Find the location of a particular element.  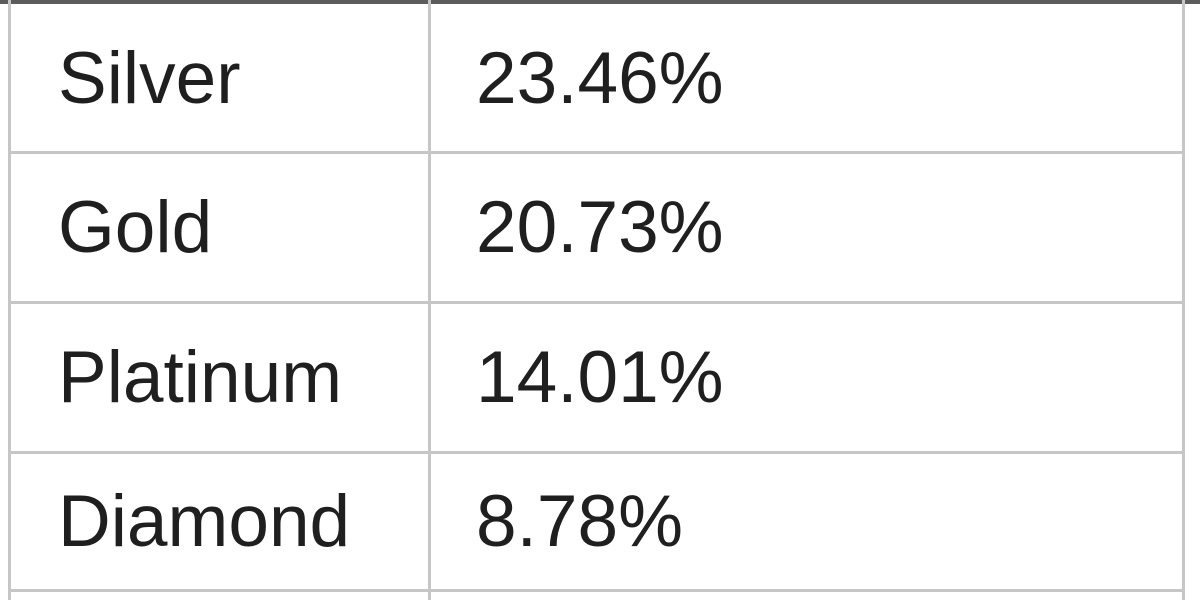

percentage-cell: 14.01% is located at coordinates (600, 377).